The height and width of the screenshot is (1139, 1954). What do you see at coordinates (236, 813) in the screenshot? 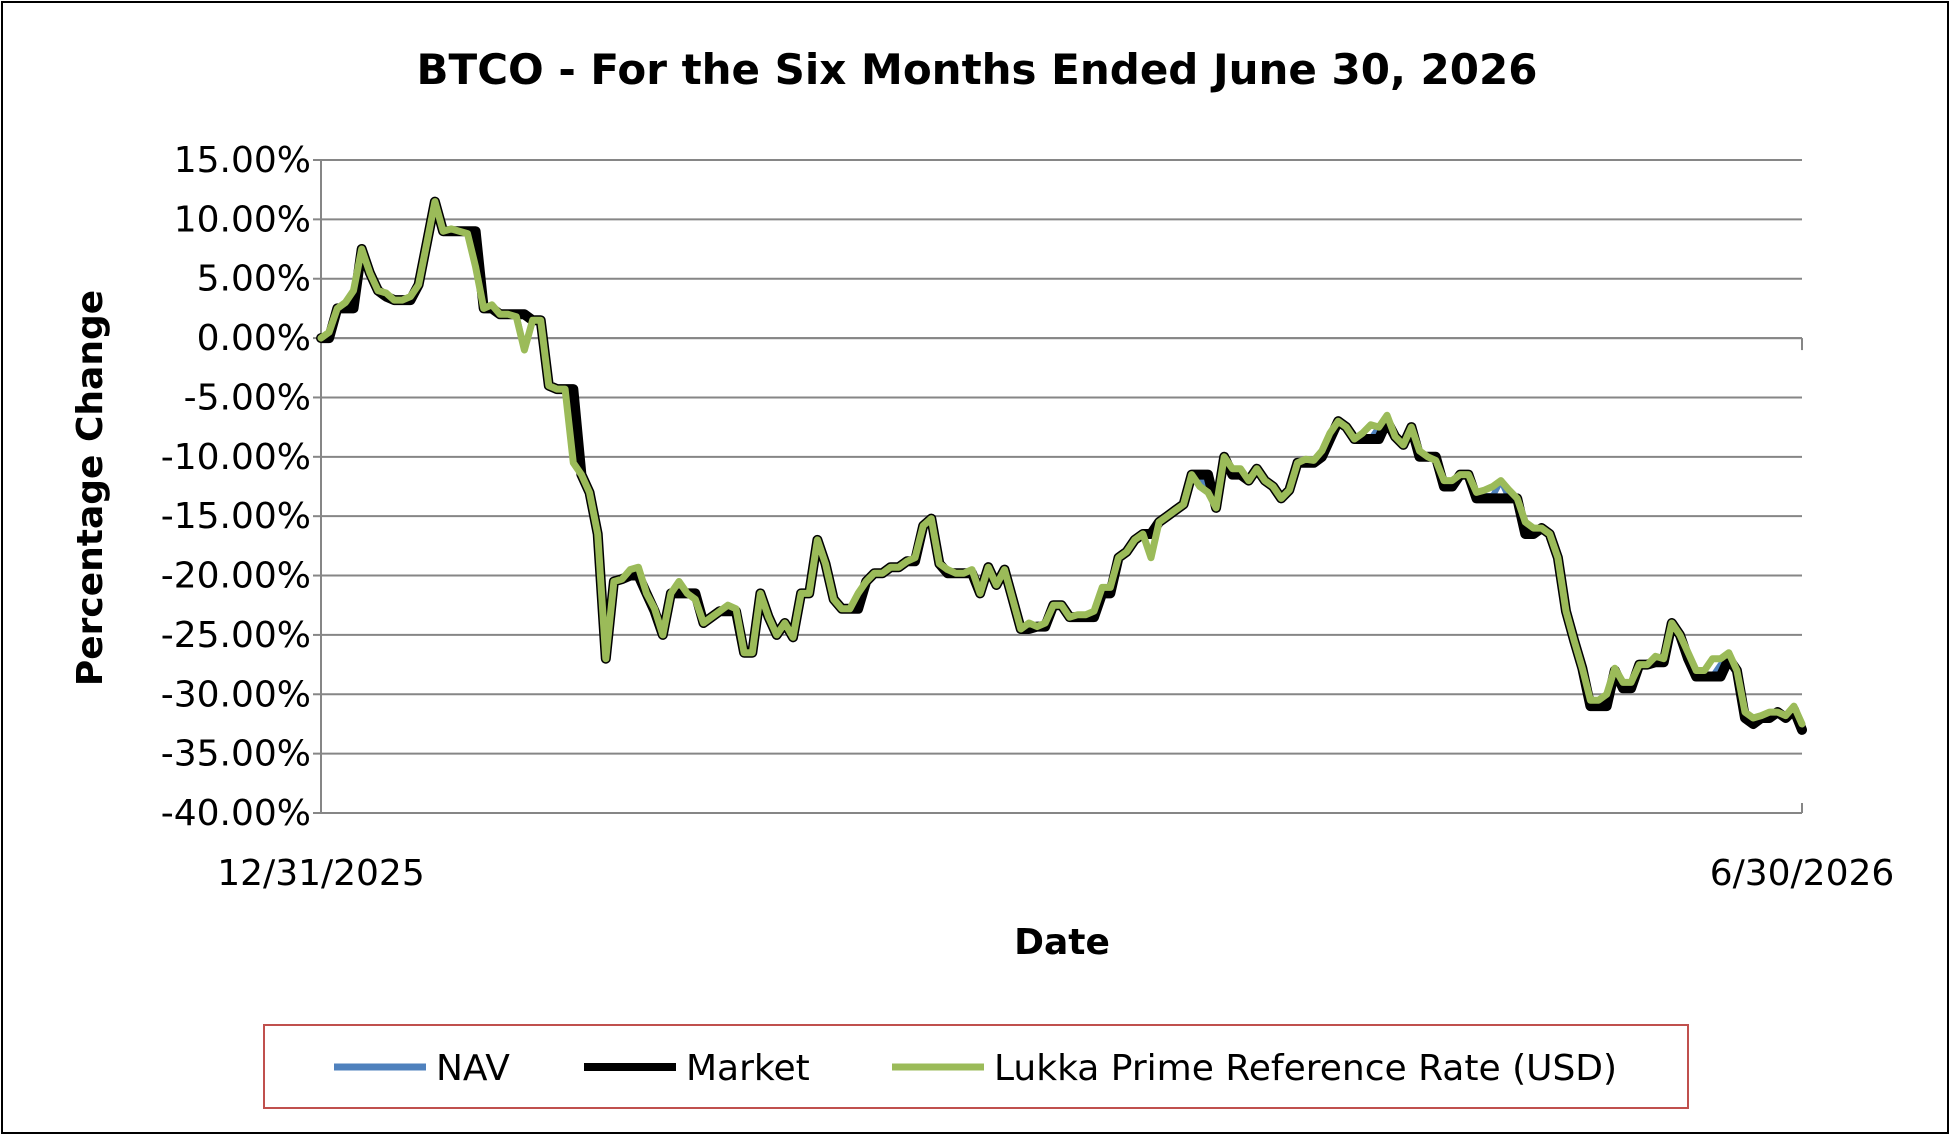
I see `y-tick-label: -40.00%` at bounding box center [236, 813].